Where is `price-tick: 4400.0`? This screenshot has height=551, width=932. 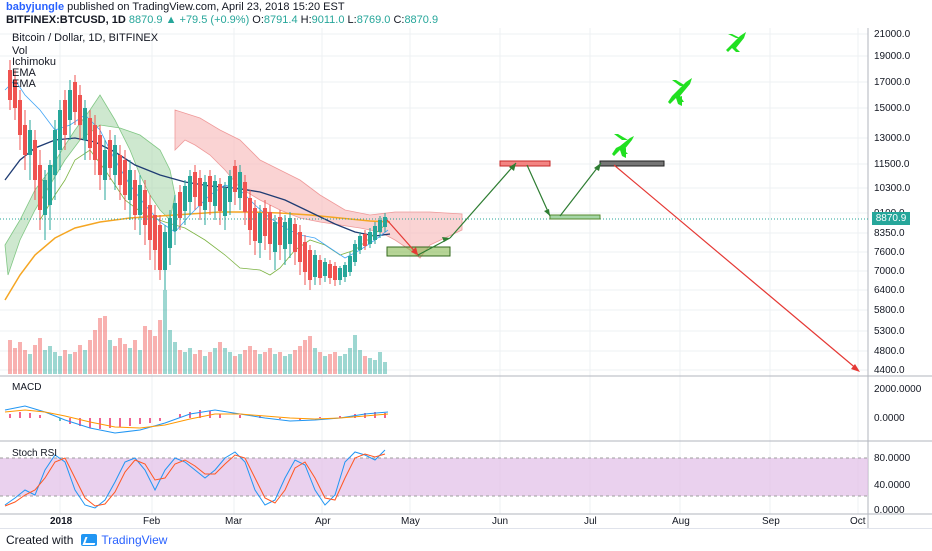
price-tick: 4400.0 is located at coordinates (889, 370).